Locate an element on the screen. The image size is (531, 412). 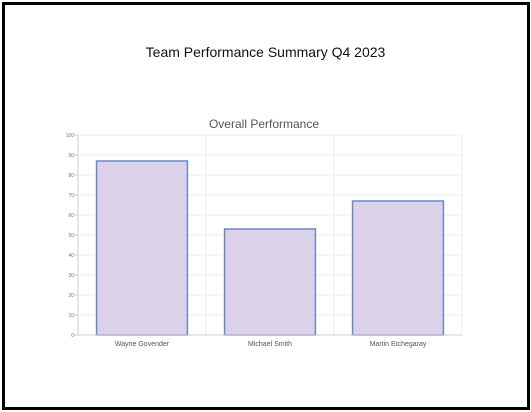
chart-title: Overall Performance is located at coordinates (264, 124).